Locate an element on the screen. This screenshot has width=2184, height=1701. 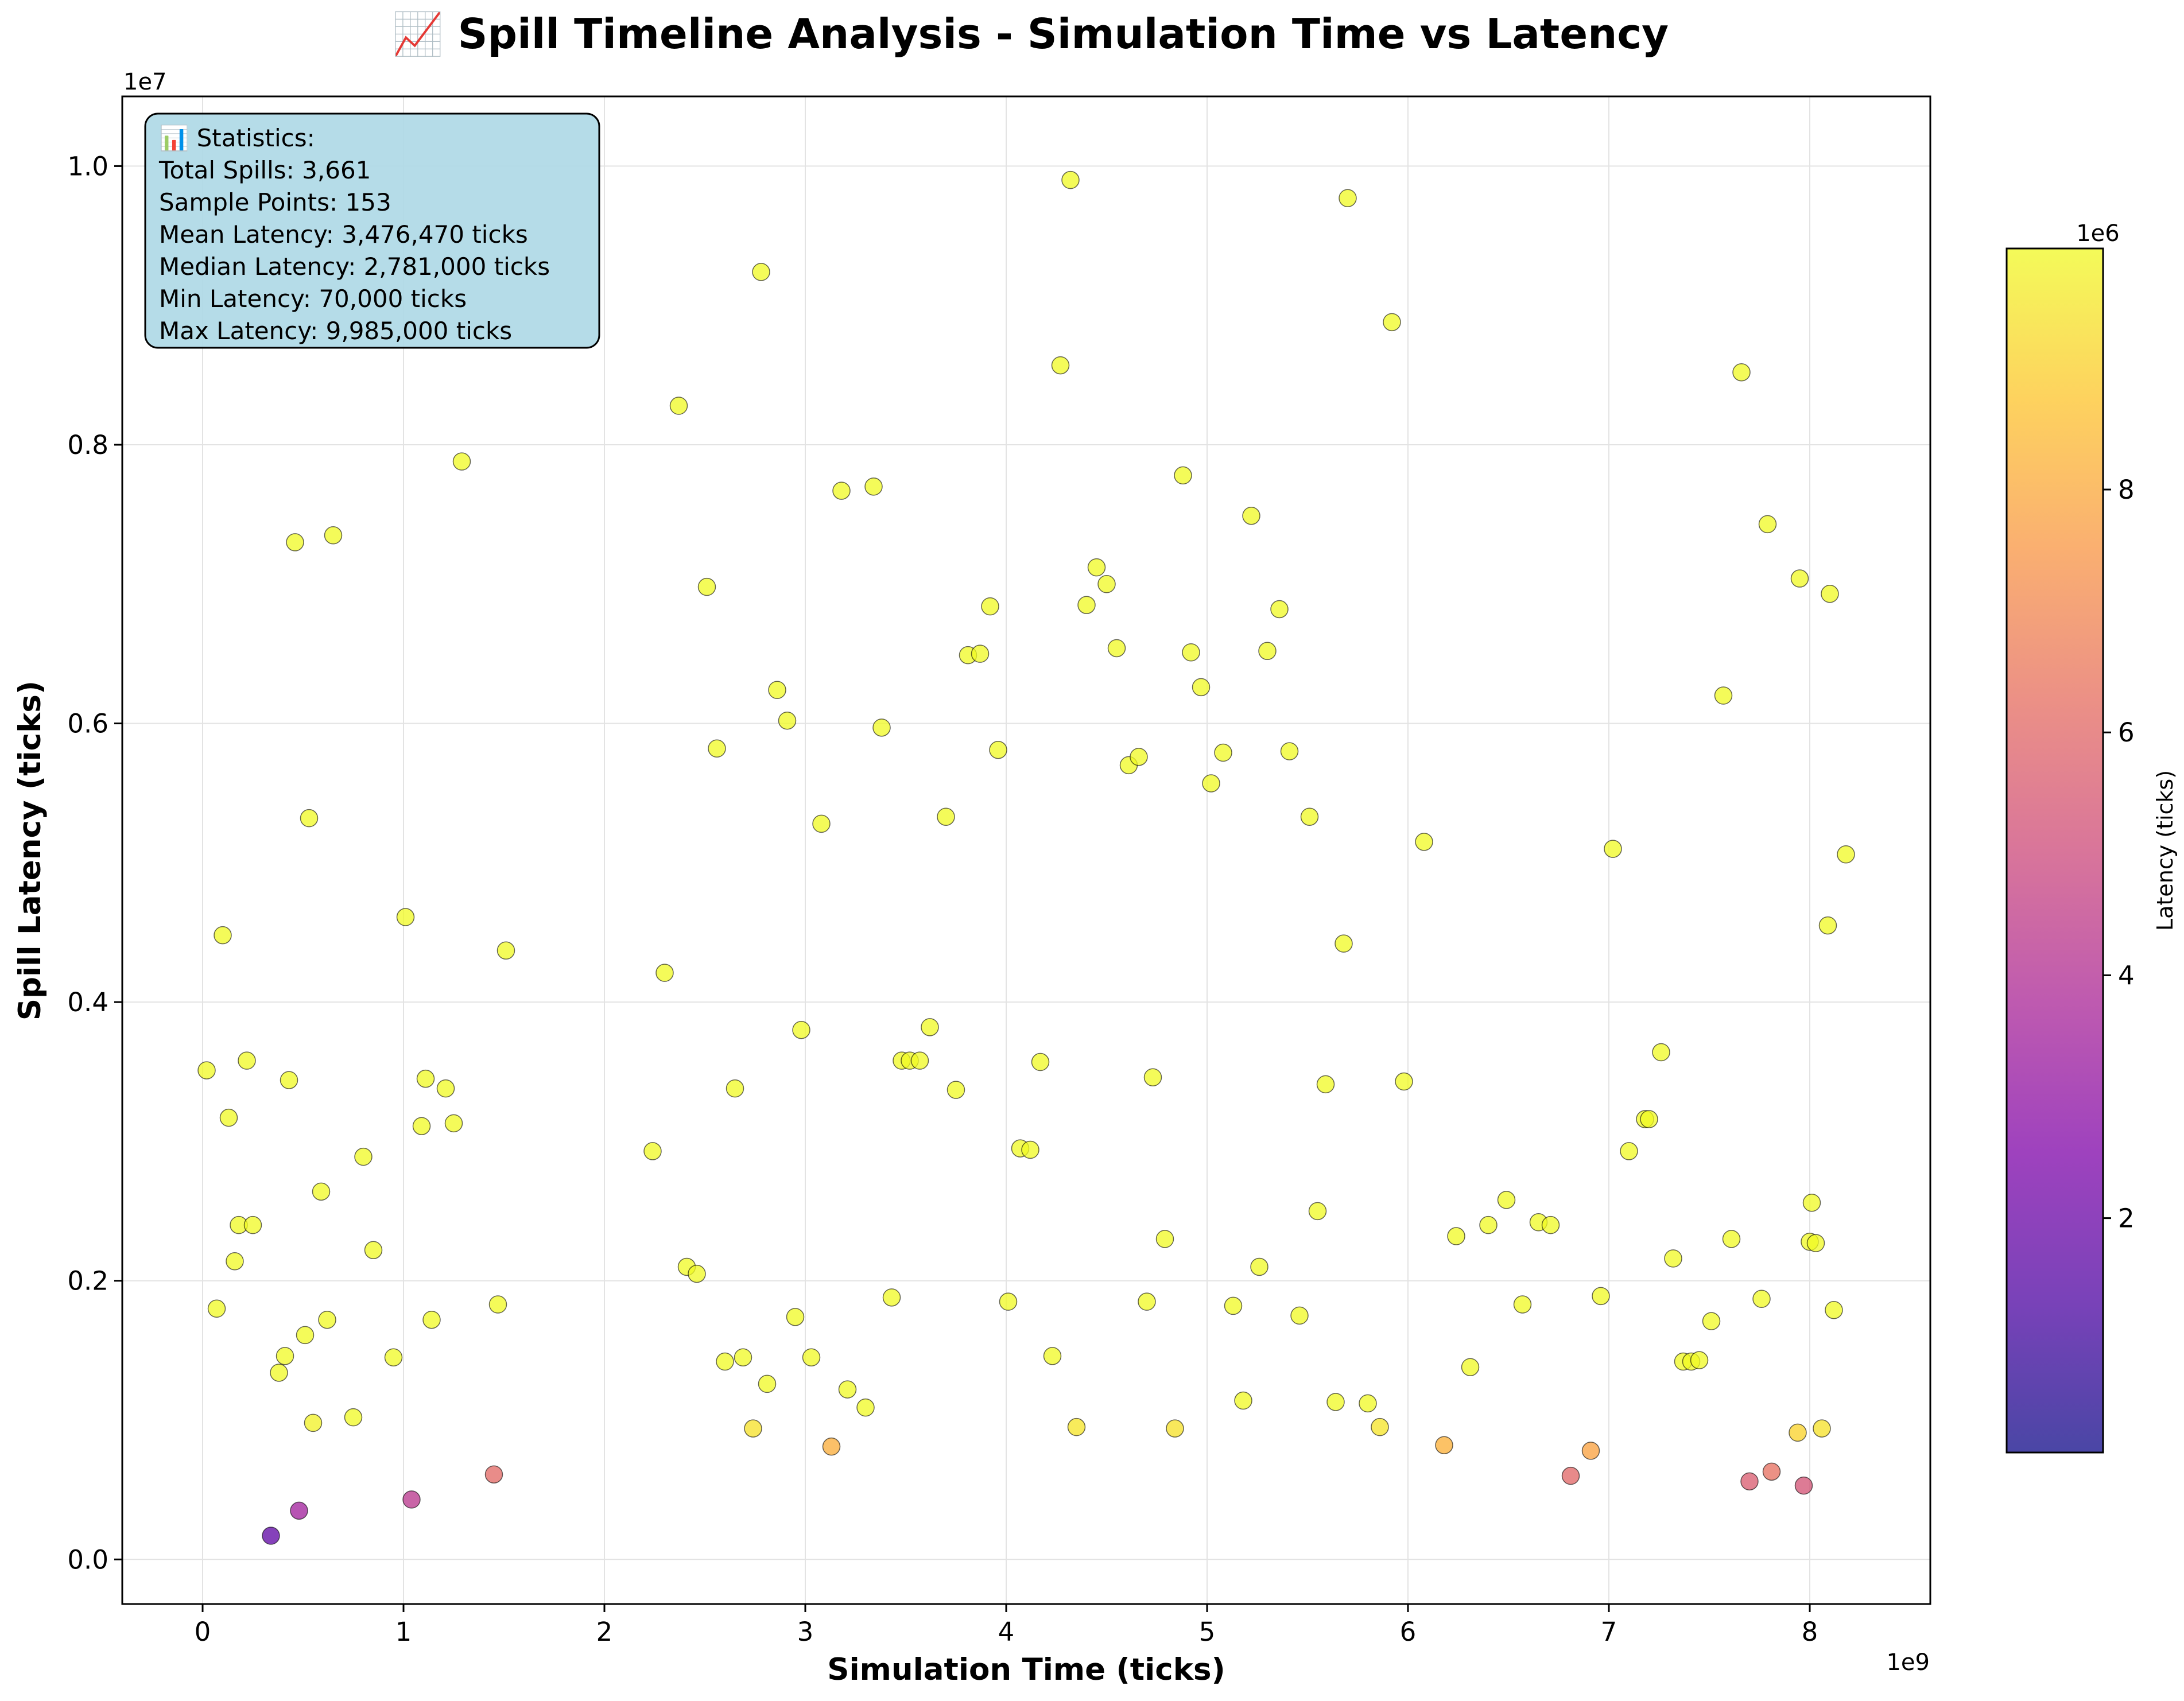
y-tick-label: 1.0 is located at coordinates (87, 166).